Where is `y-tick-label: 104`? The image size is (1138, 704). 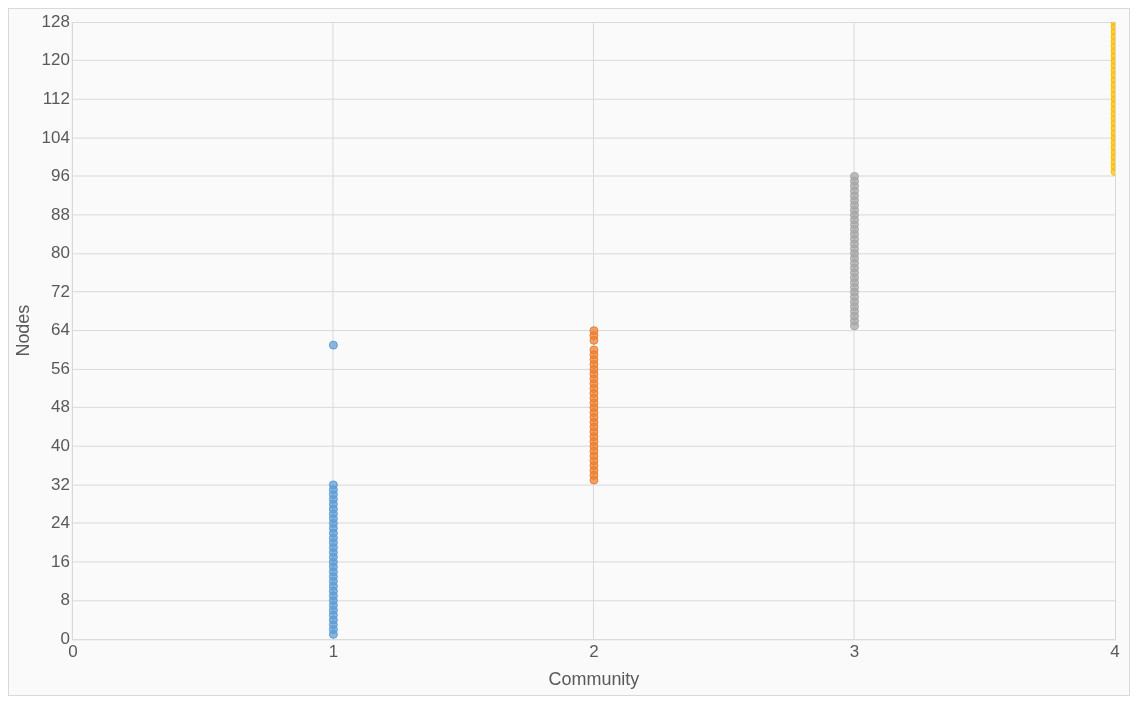
y-tick-label: 104 is located at coordinates (55, 137).